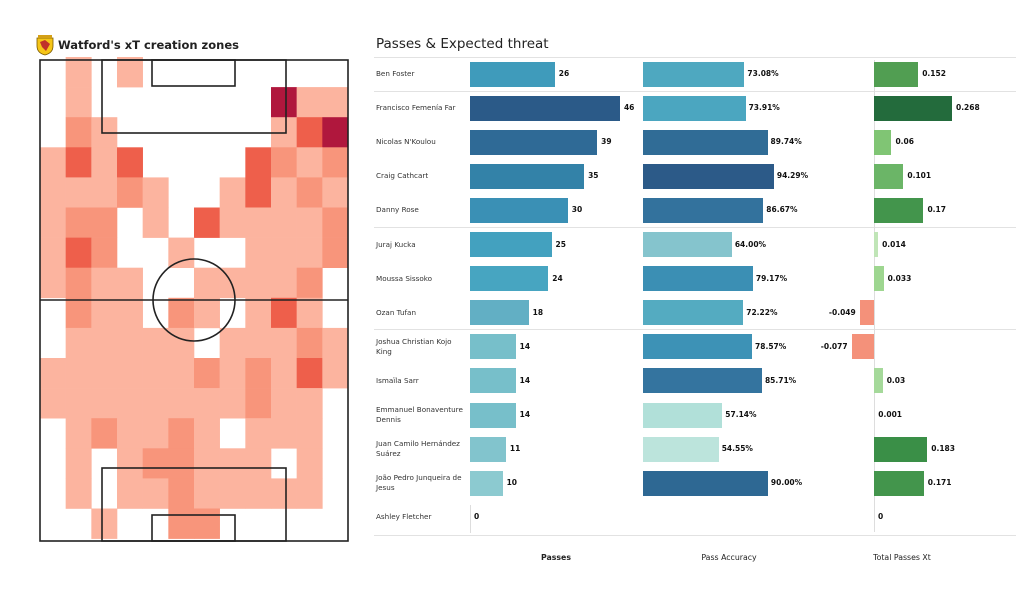 The width and height of the screenshot is (1024, 602). What do you see at coordinates (896, 380) in the screenshot?
I see `xt-value: 0.03` at bounding box center [896, 380].